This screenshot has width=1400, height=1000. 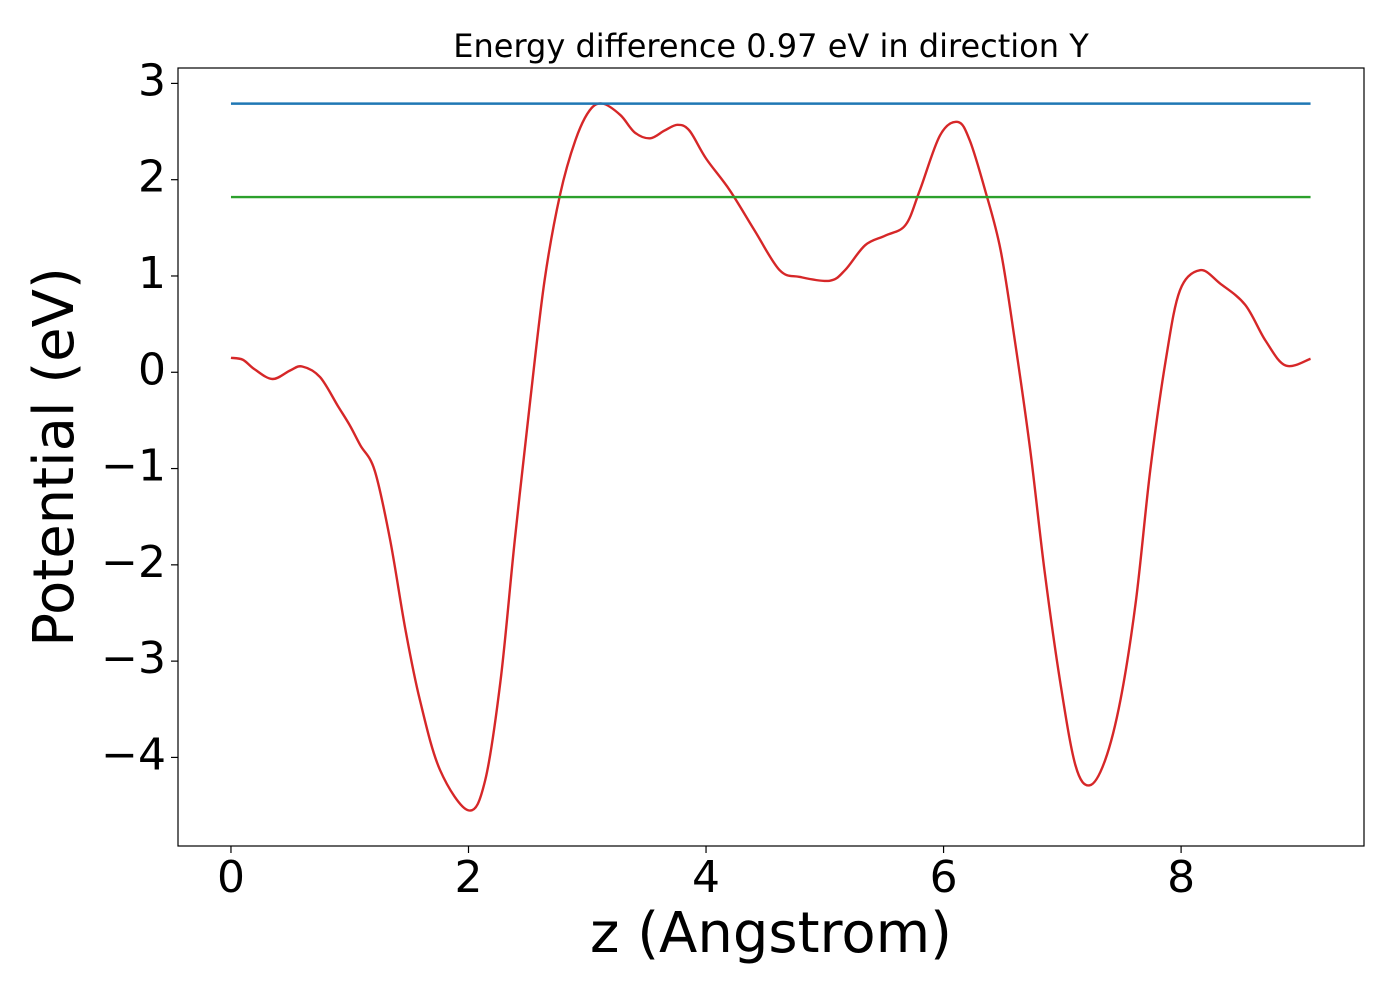 What do you see at coordinates (771, 46) in the screenshot?
I see `chart-title: Energy difference 0.97 eV in direction Y` at bounding box center [771, 46].